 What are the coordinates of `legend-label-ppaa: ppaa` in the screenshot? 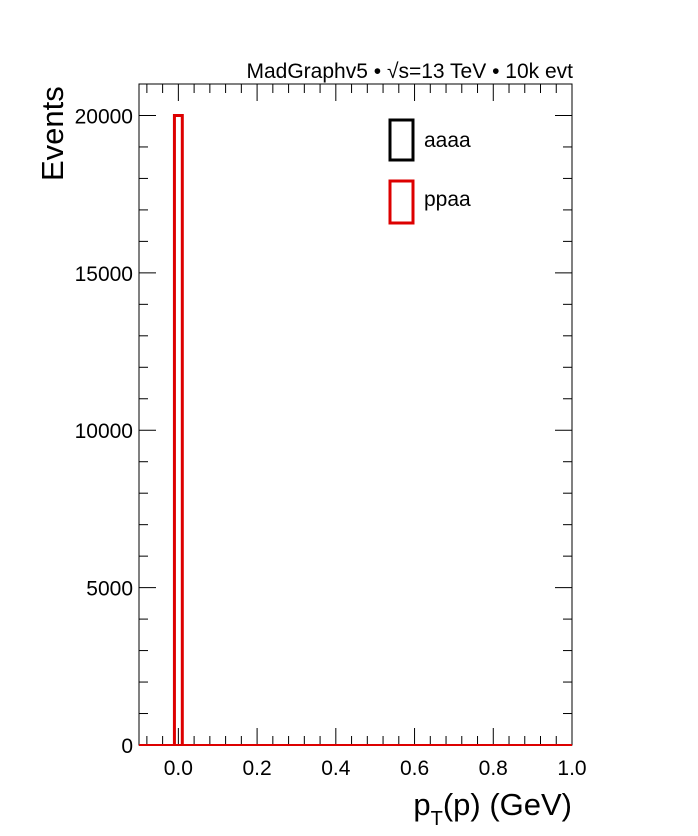 It's located at (447, 199).